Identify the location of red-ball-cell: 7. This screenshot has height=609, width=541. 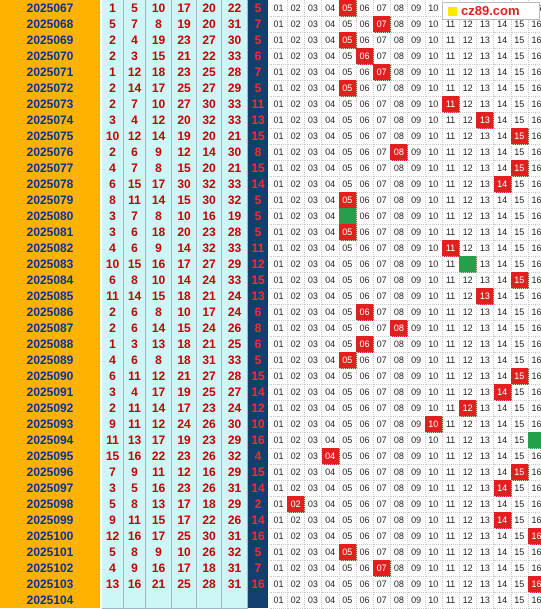
(135, 216).